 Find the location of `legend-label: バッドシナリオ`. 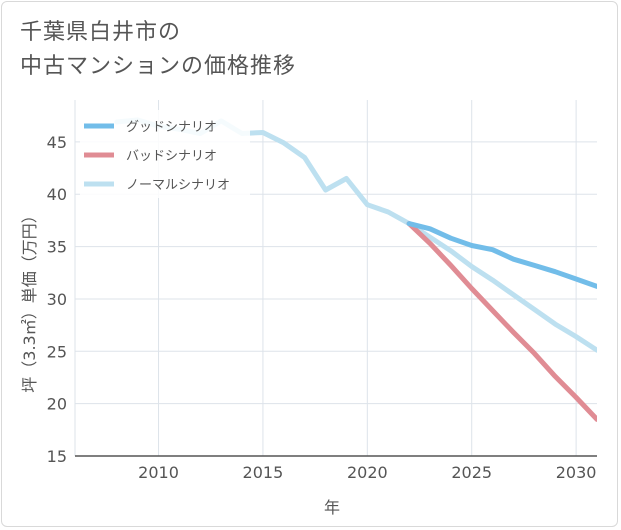

legend-label: バッドシナリオ is located at coordinates (171, 156).